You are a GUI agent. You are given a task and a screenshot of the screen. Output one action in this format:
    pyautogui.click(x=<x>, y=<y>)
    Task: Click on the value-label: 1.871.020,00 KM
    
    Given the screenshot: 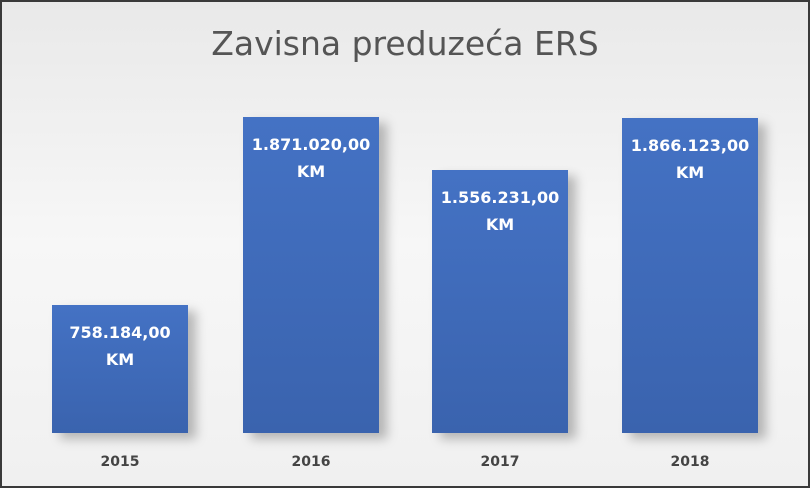 What is the action you would take?
    pyautogui.click(x=311, y=158)
    